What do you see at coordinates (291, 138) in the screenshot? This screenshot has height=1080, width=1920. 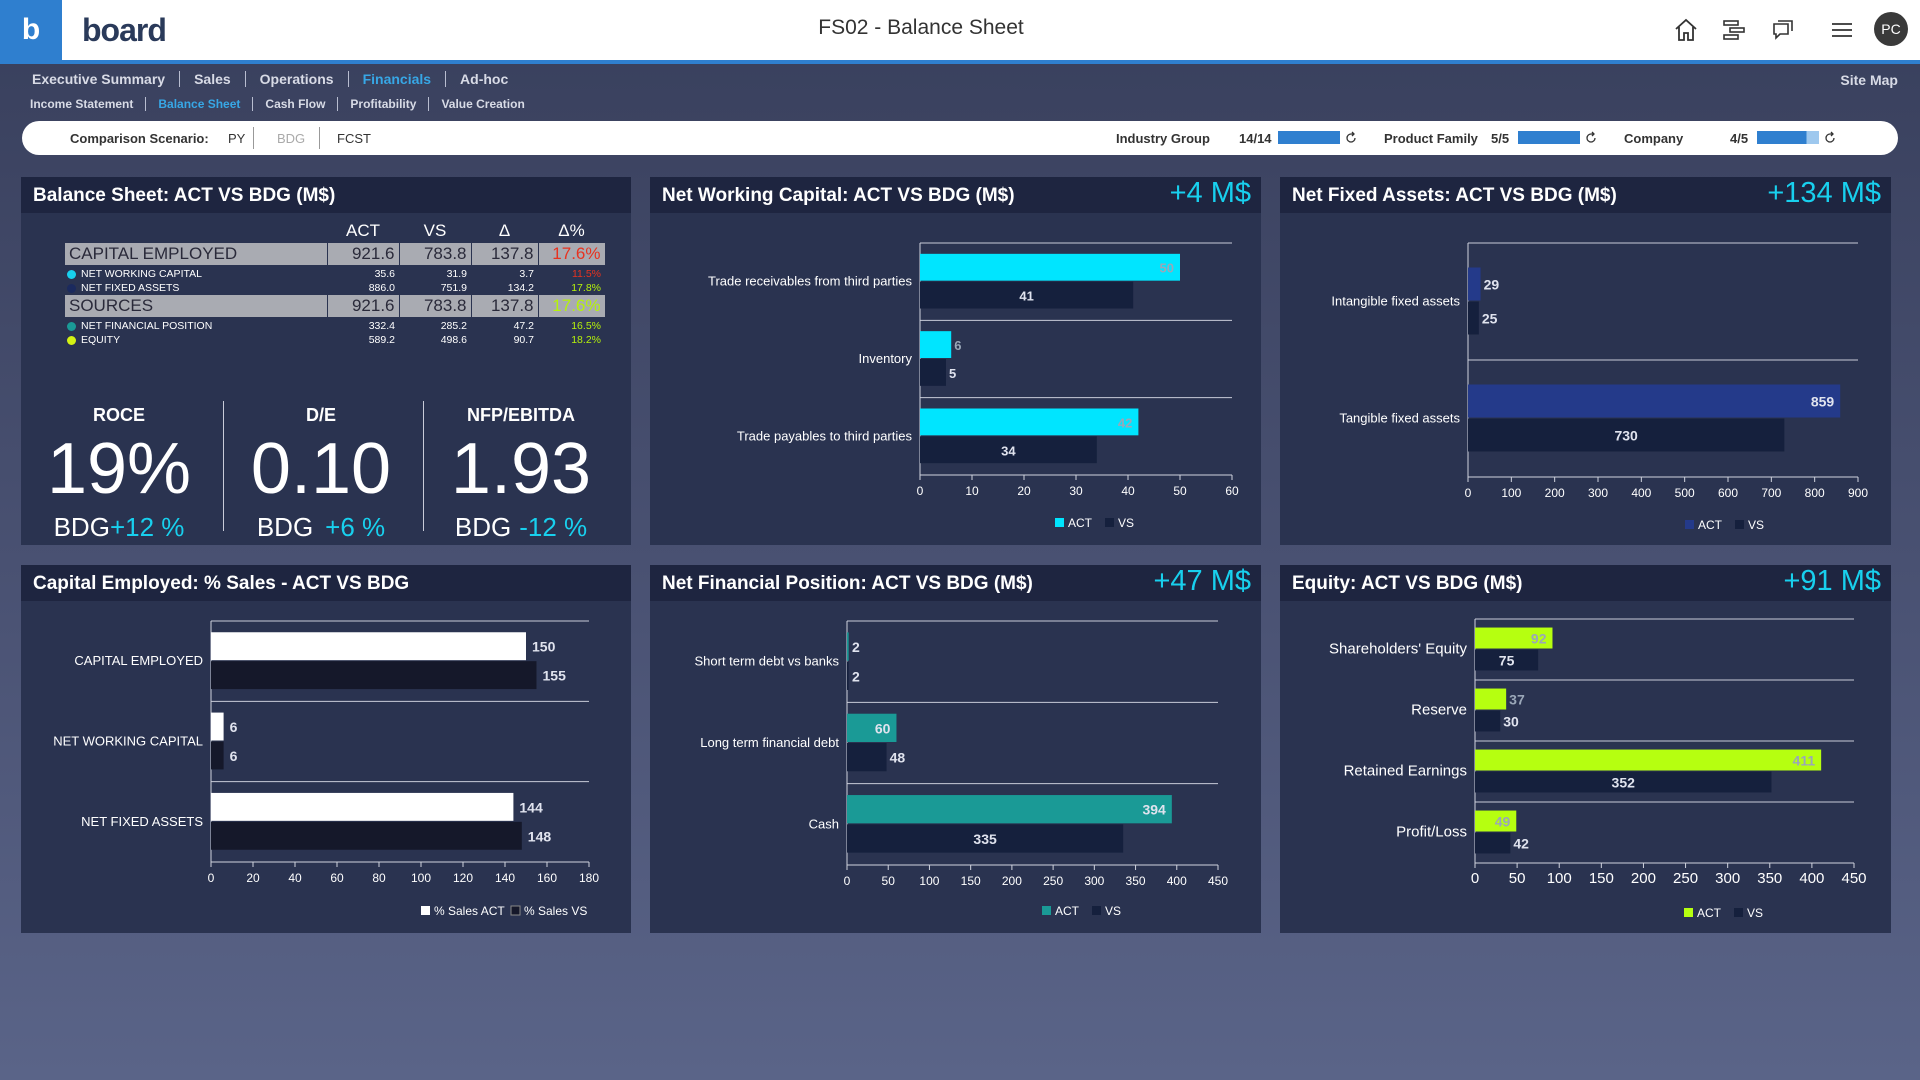 I see `scenario-bdg: BDG` at bounding box center [291, 138].